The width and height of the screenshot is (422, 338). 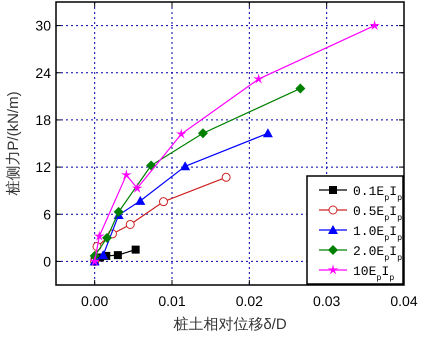 I want to click on x-tick-label: 0.00, so click(x=95, y=301).